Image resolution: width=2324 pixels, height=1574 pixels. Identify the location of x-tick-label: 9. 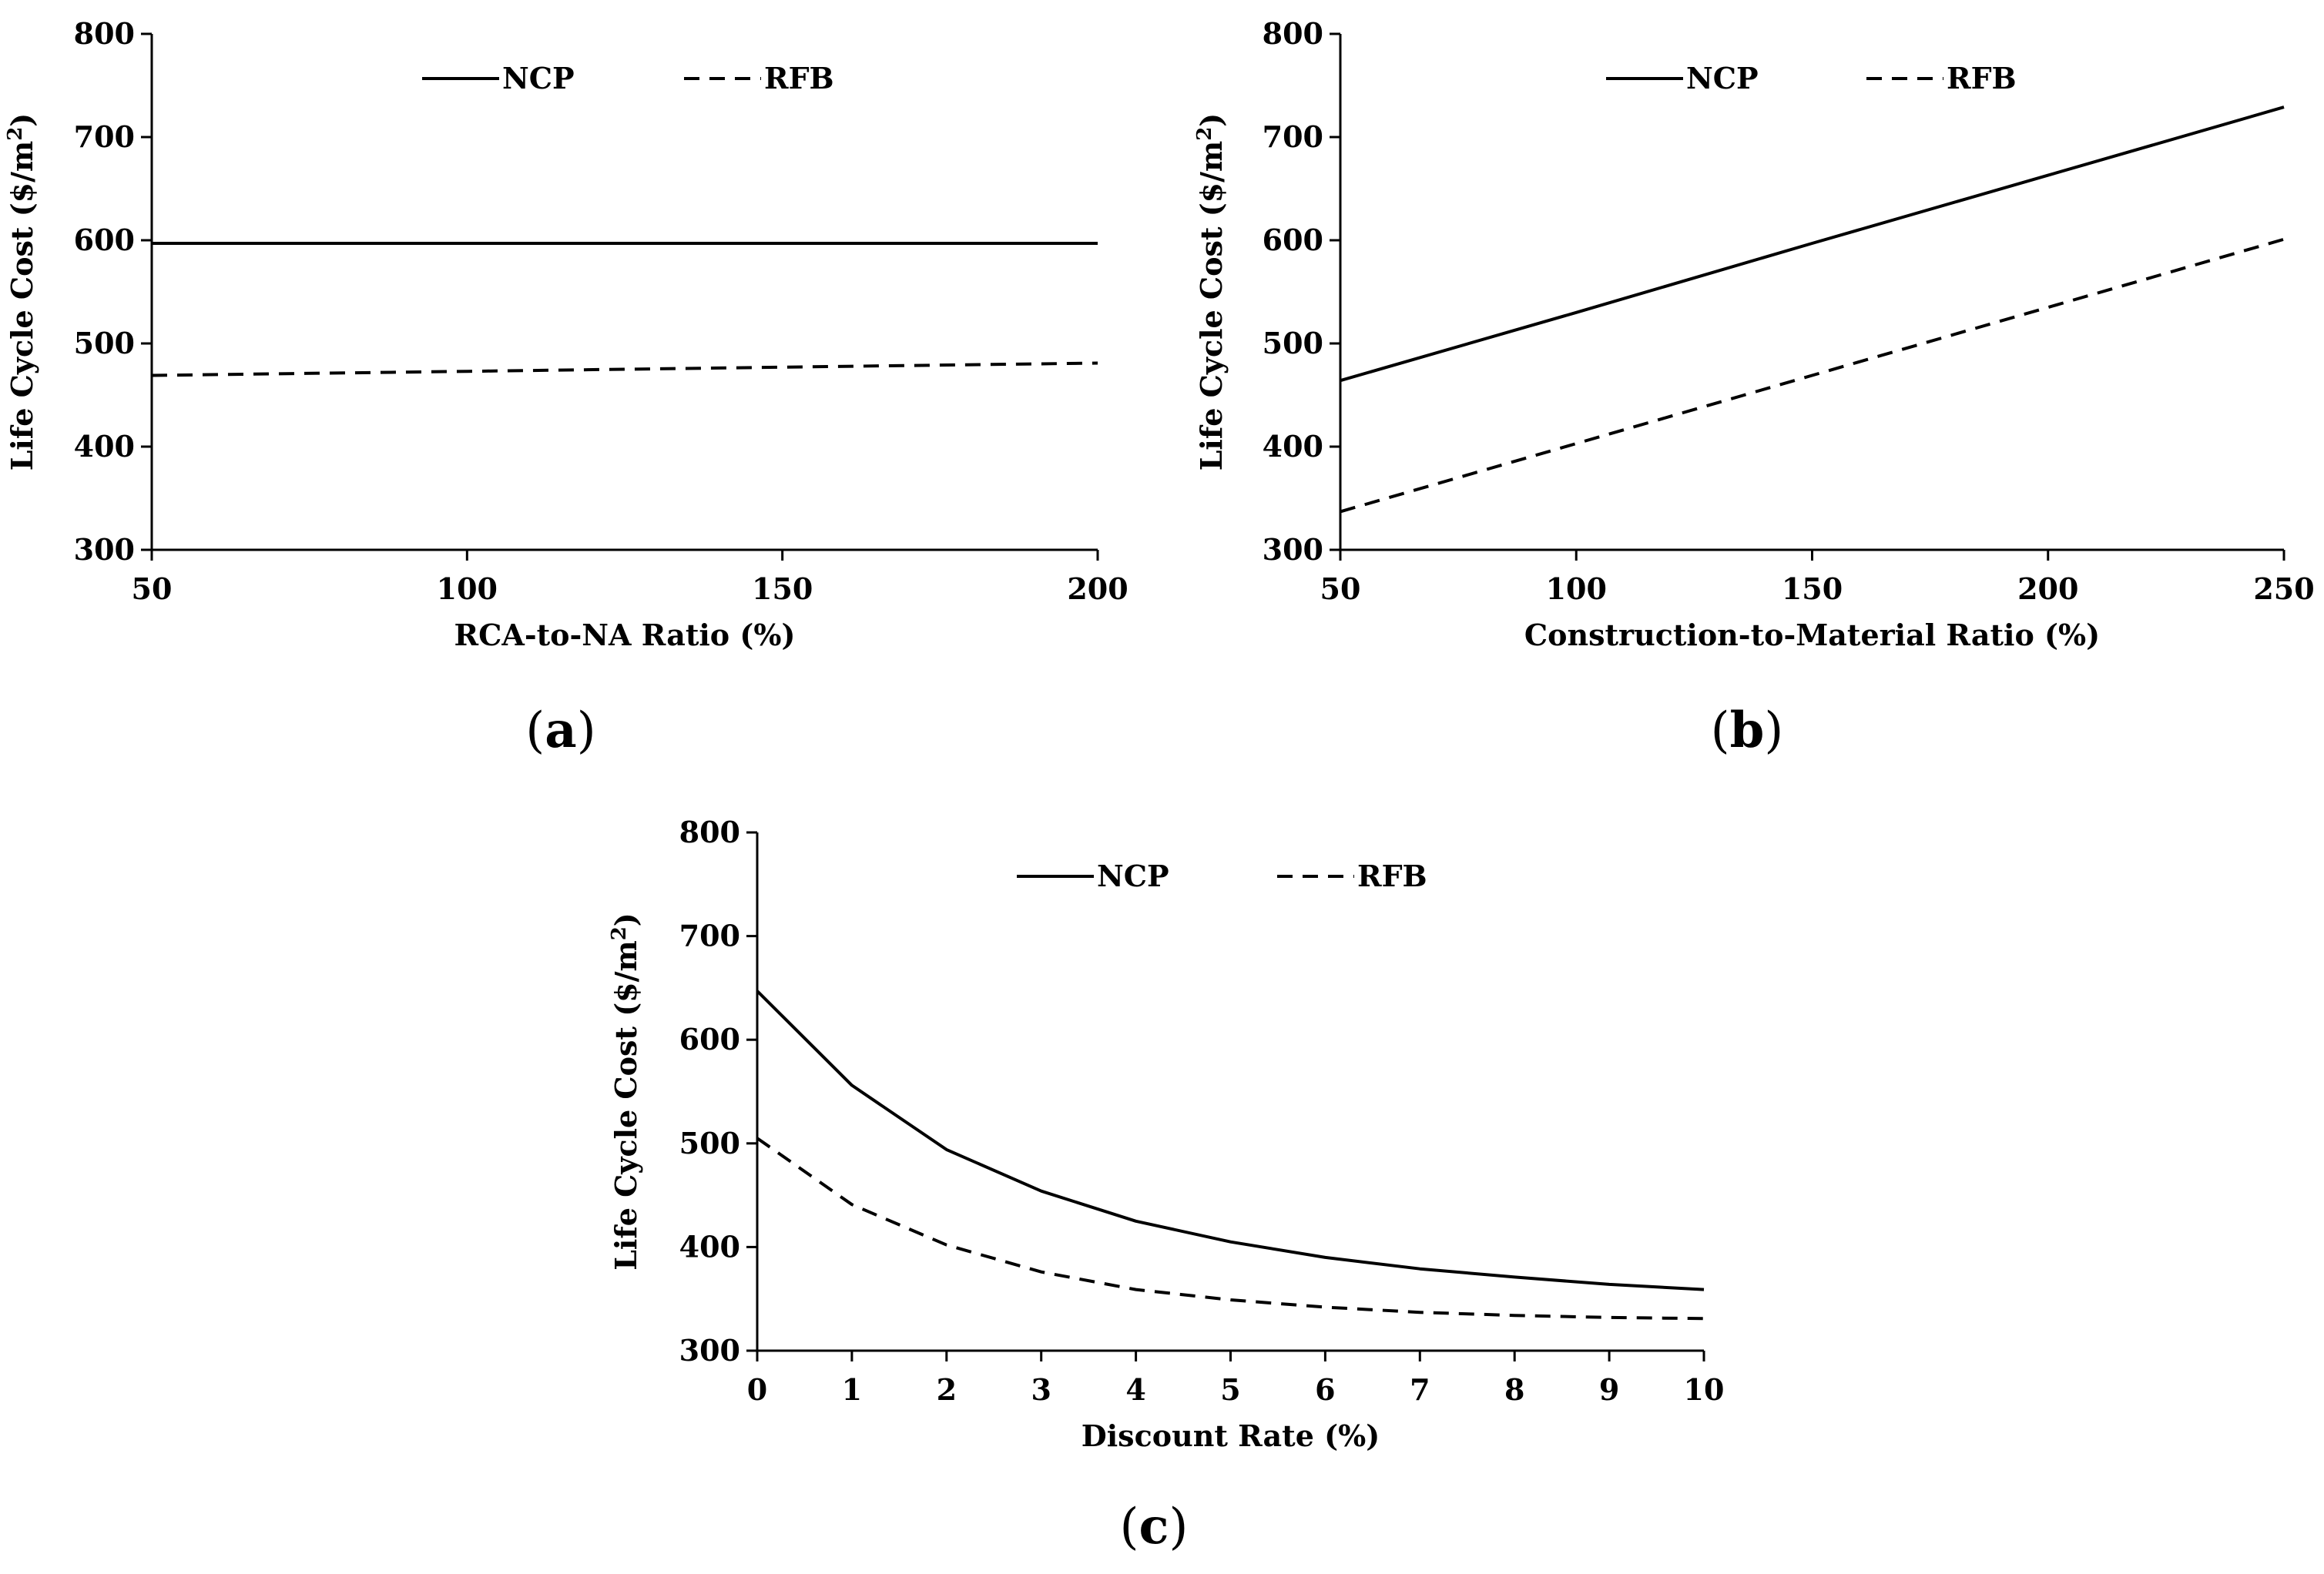
(1609, 1389).